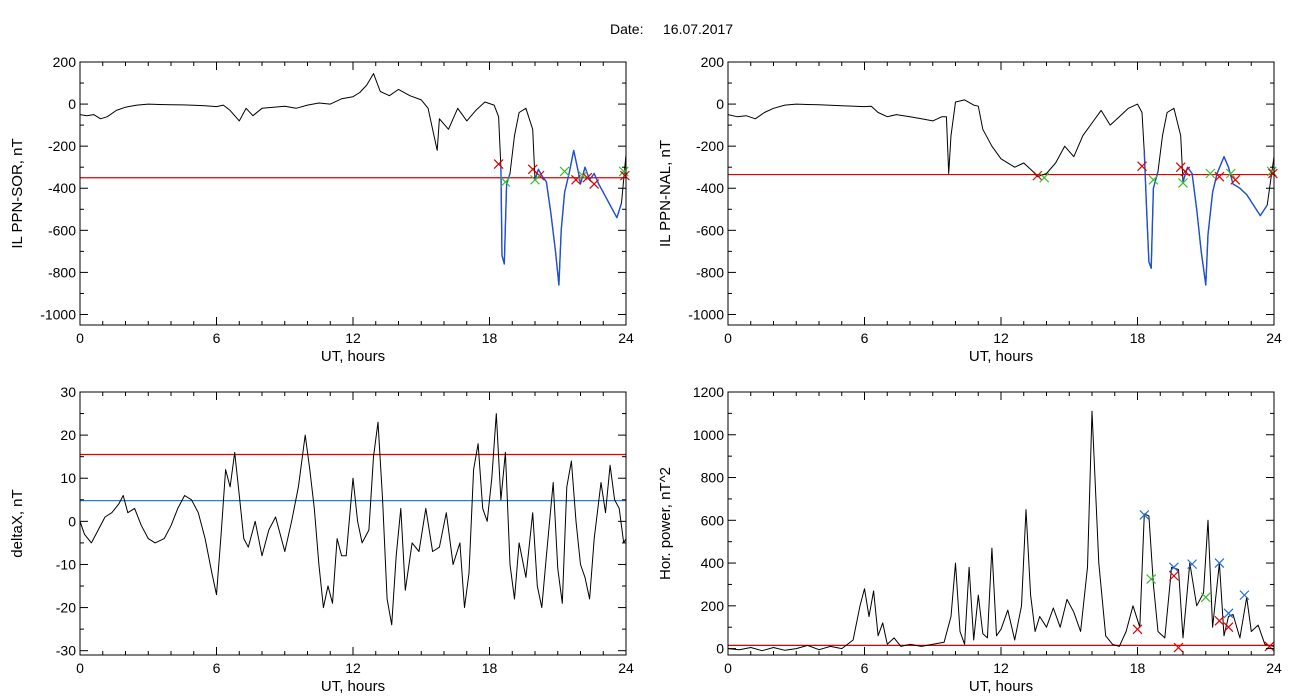 The width and height of the screenshot is (1300, 700). What do you see at coordinates (713, 520) in the screenshot?
I see `y-tick-label: 600` at bounding box center [713, 520].